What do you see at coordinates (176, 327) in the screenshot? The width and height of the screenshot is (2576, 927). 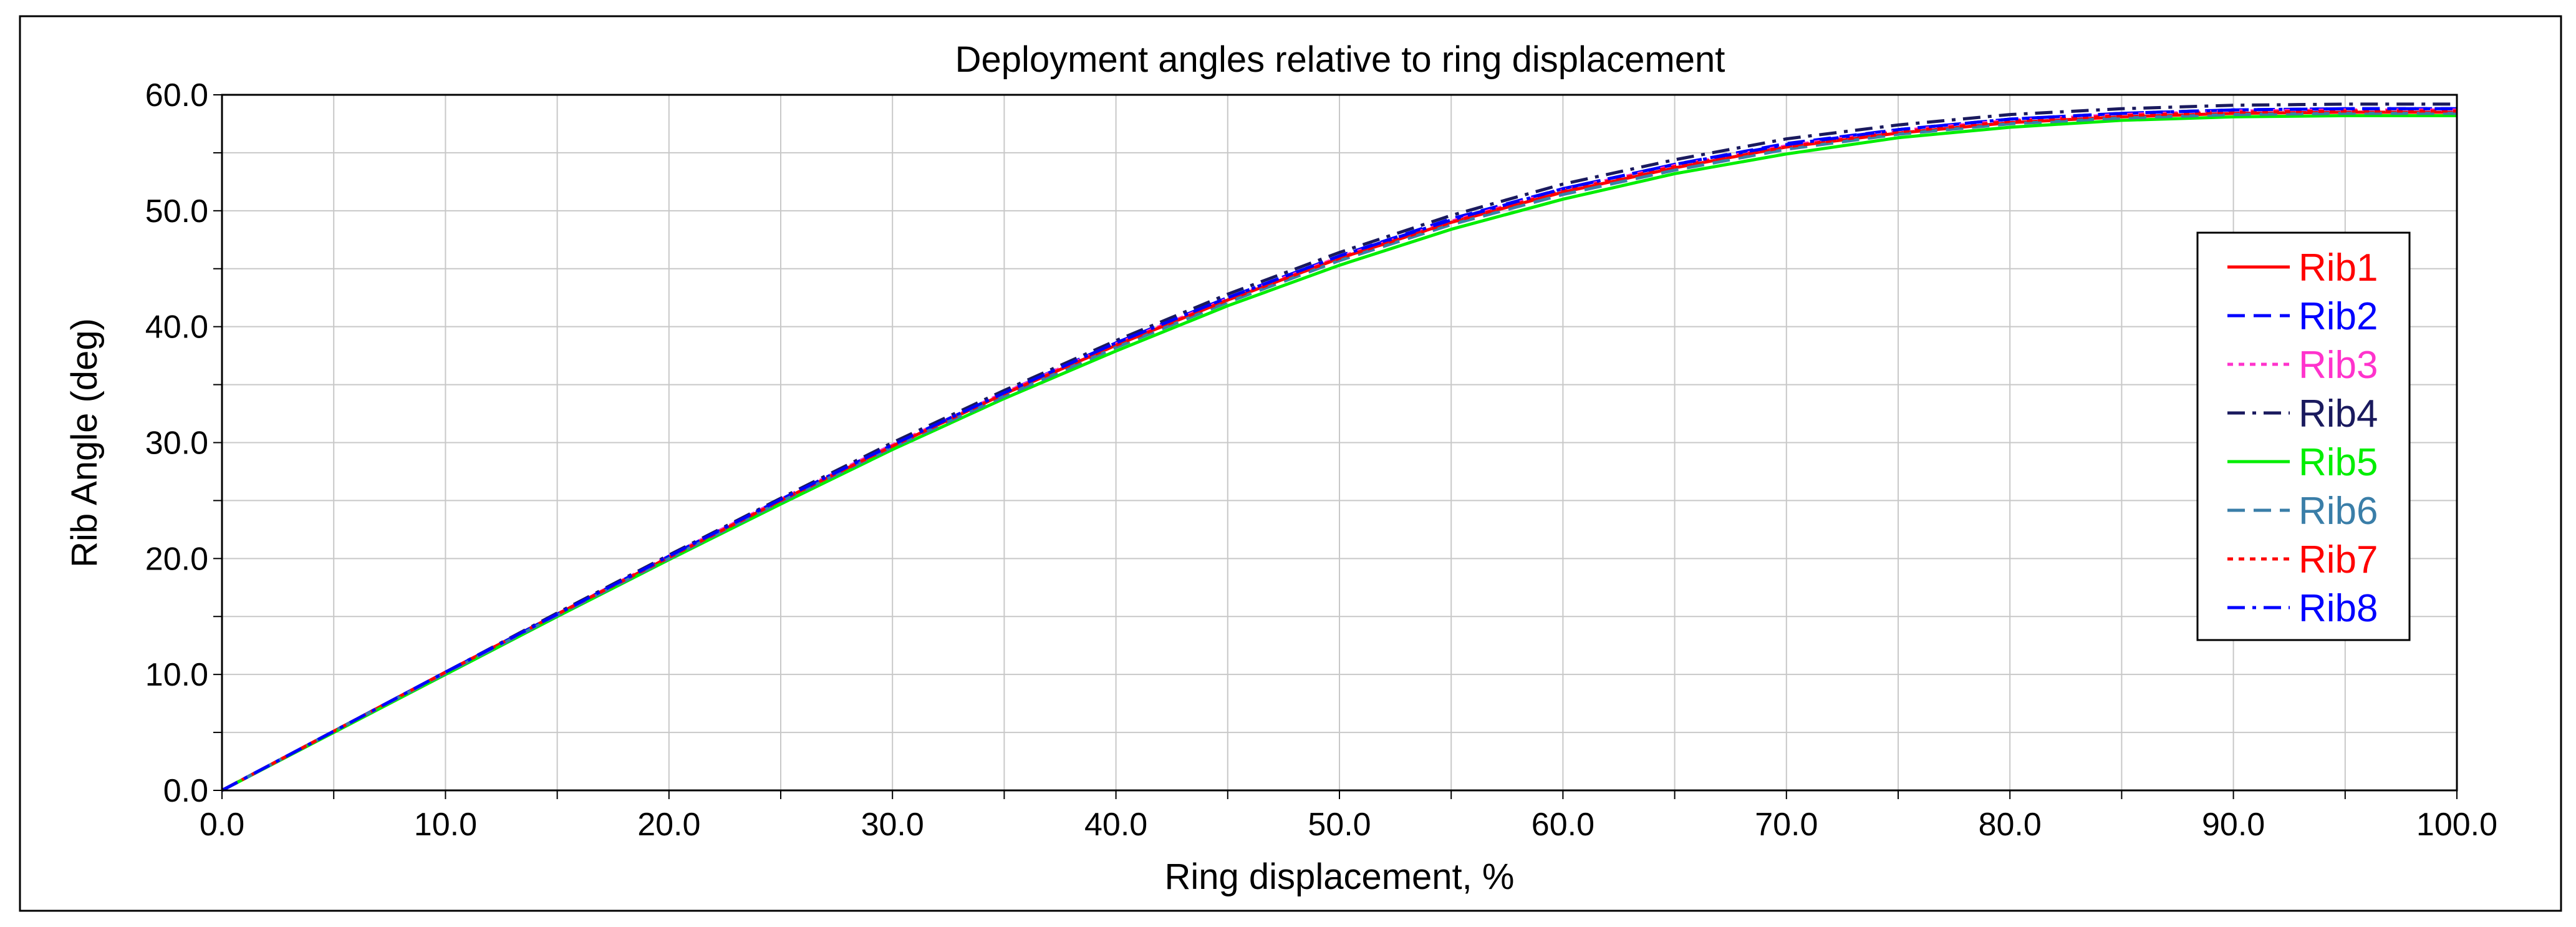 I see `y-tick-label: 40.0` at bounding box center [176, 327].